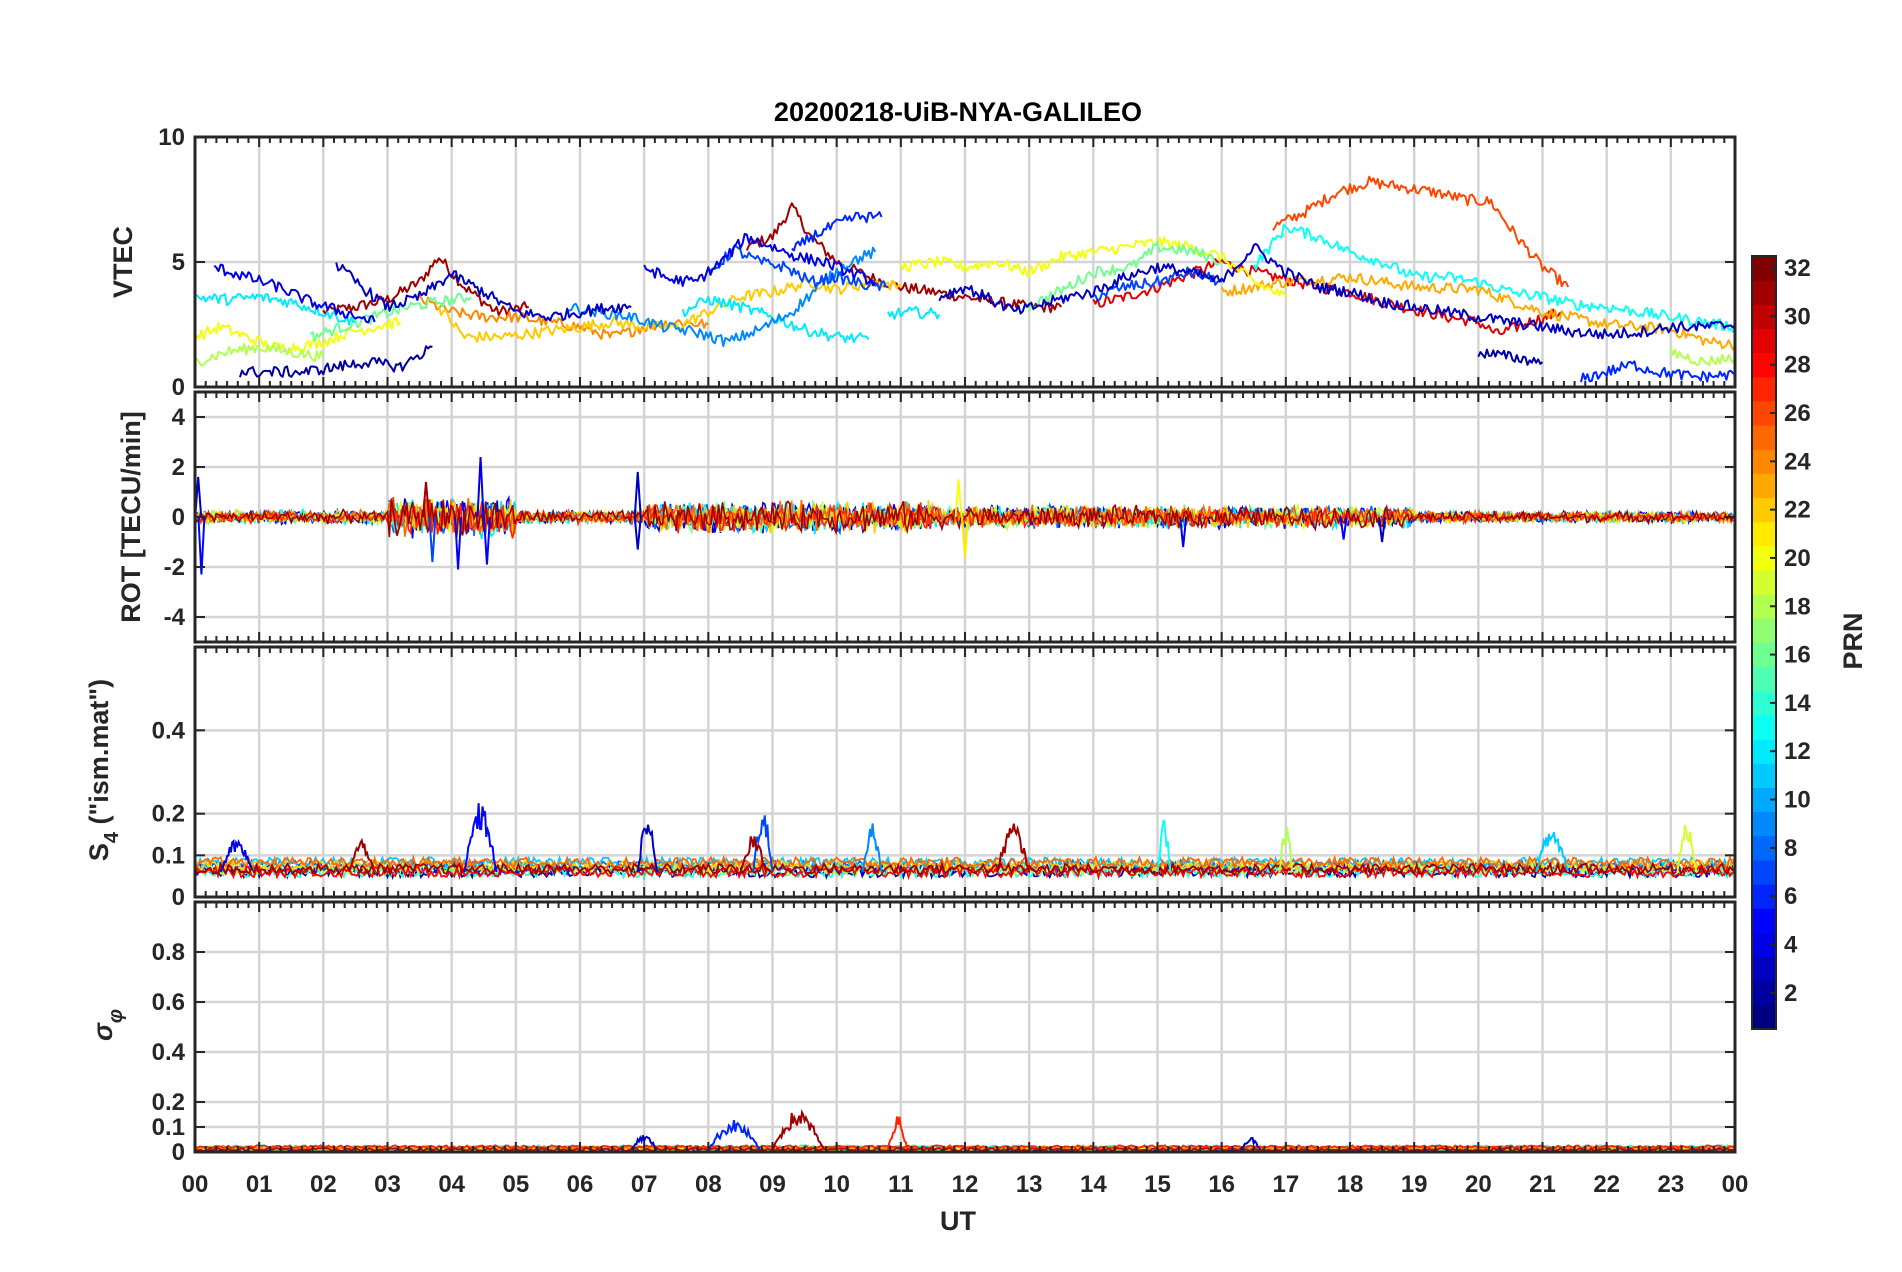 Image resolution: width=1902 pixels, height=1272 pixels. What do you see at coordinates (169, 1052) in the screenshot?
I see `y-tick-label: 0.4` at bounding box center [169, 1052].